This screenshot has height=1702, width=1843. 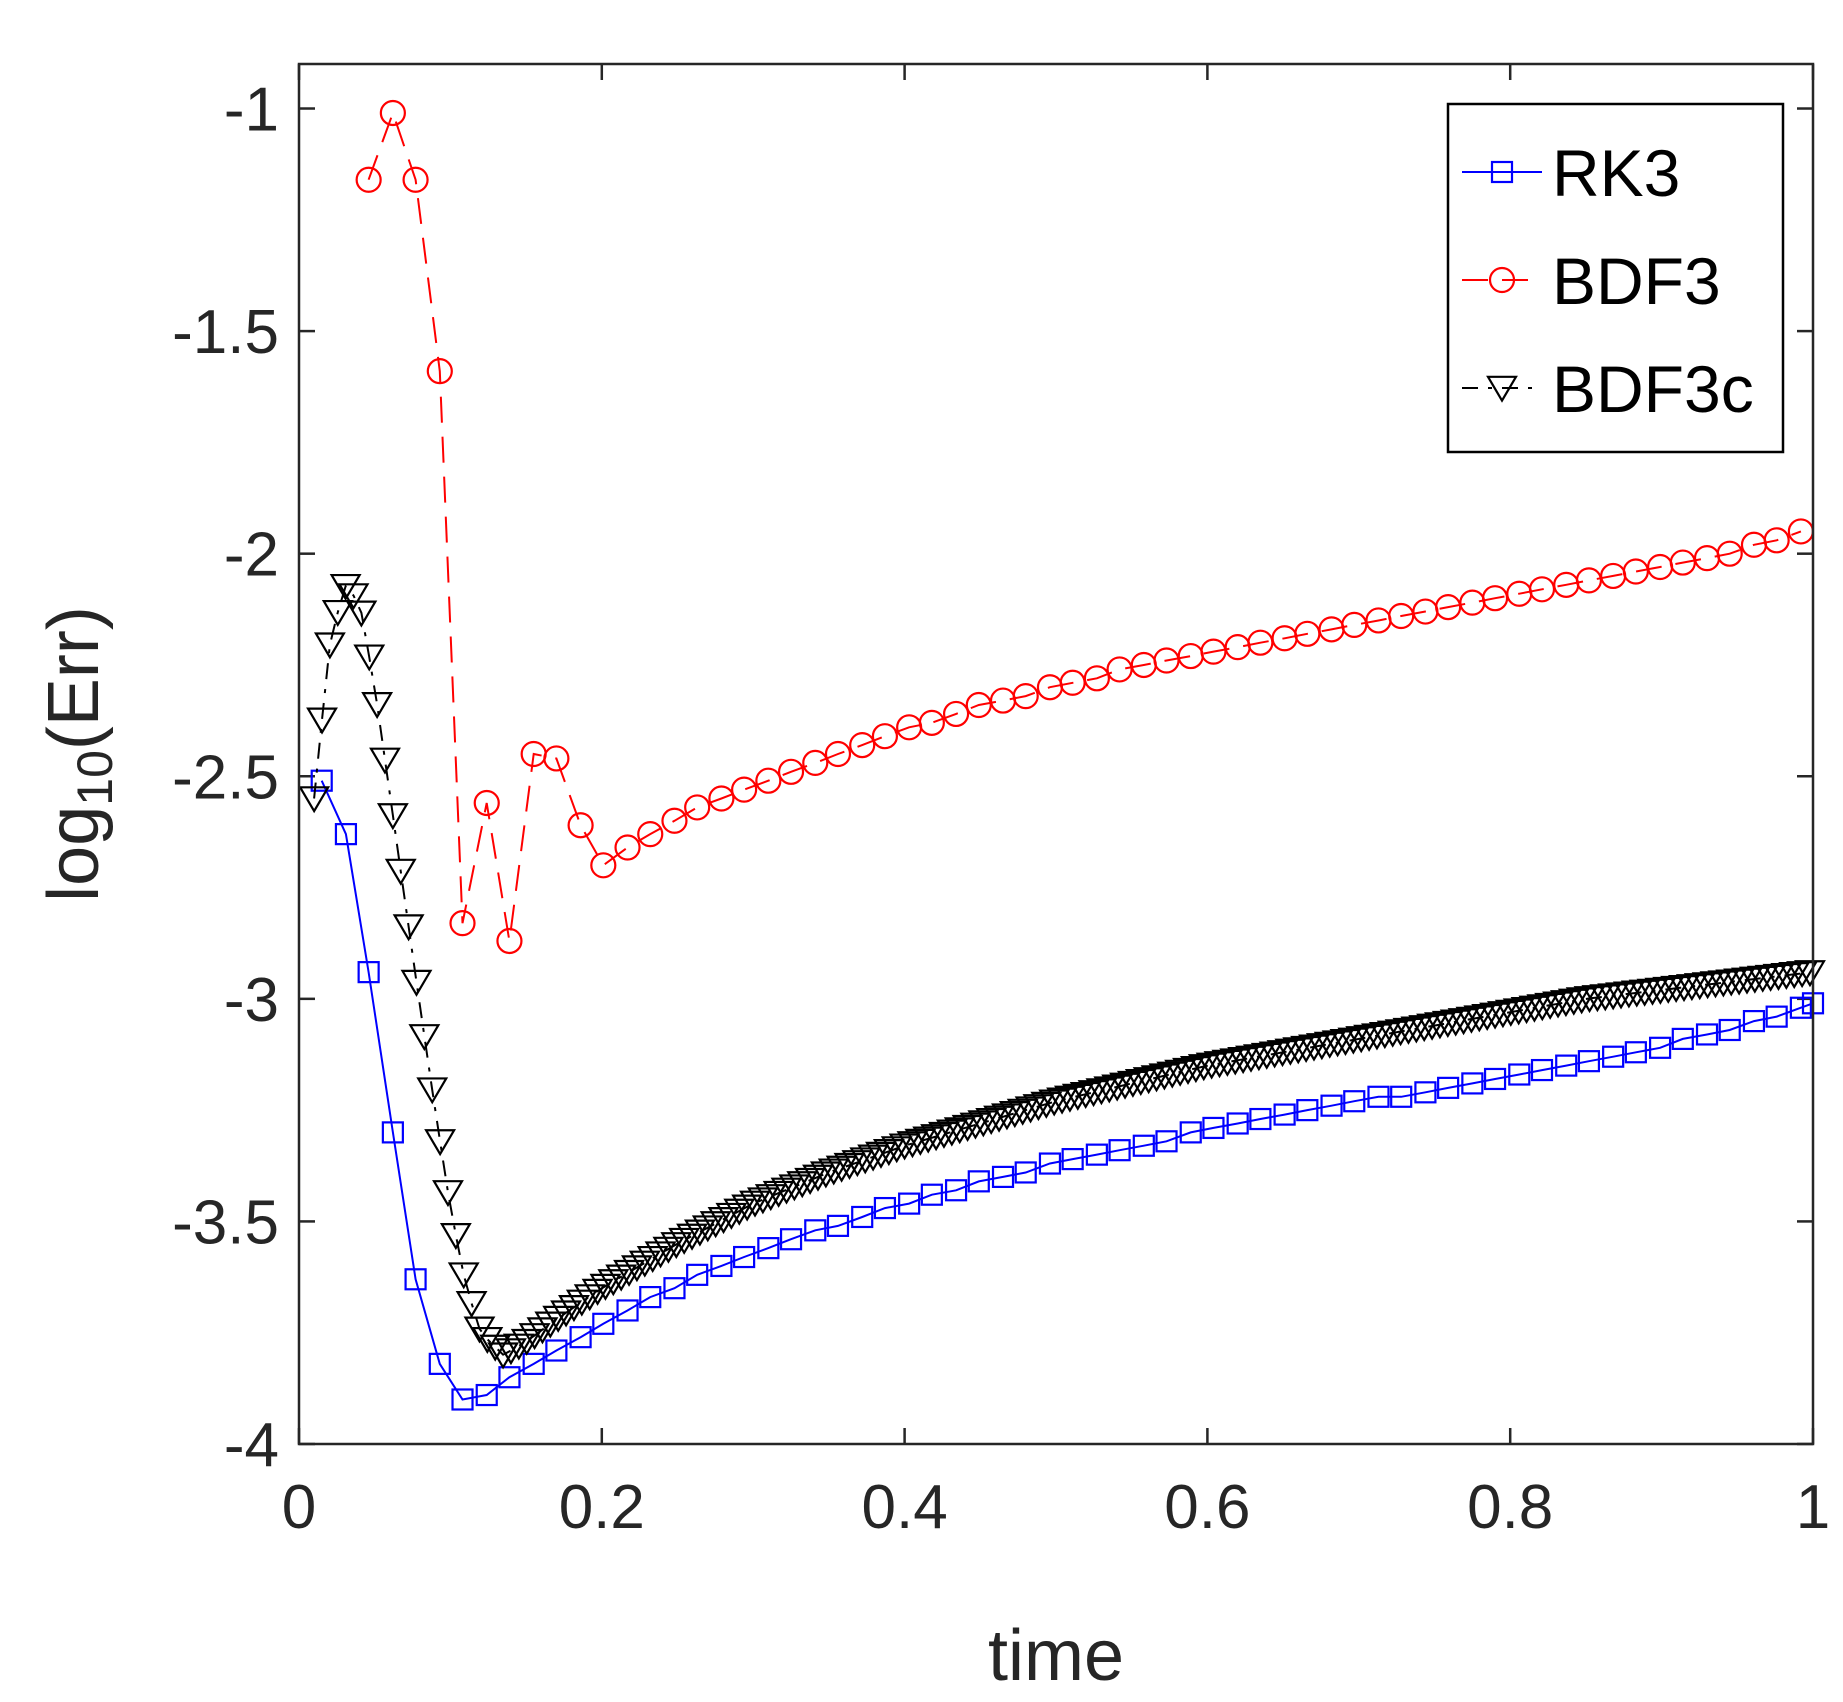 What do you see at coordinates (602, 1507) in the screenshot?
I see `x-tick-label: 0.2` at bounding box center [602, 1507].